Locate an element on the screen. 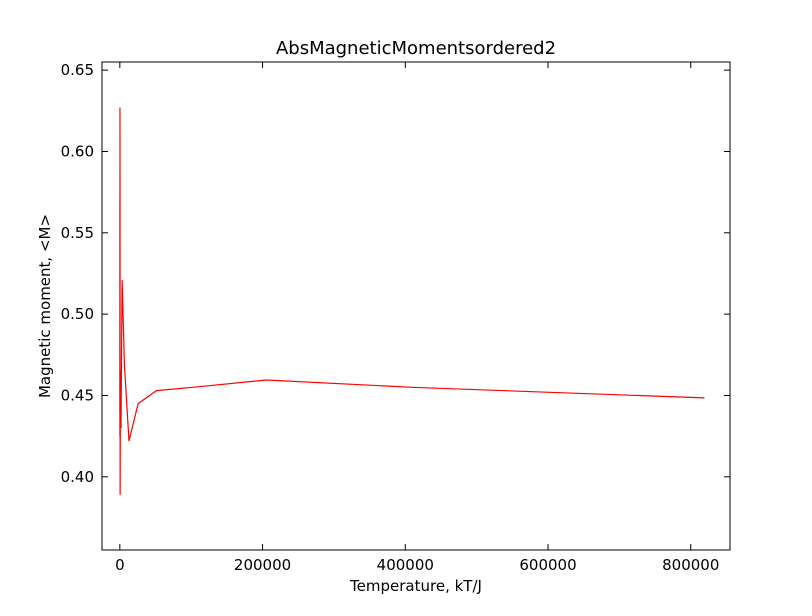  y-tick-label: 0.60 is located at coordinates (77, 151).